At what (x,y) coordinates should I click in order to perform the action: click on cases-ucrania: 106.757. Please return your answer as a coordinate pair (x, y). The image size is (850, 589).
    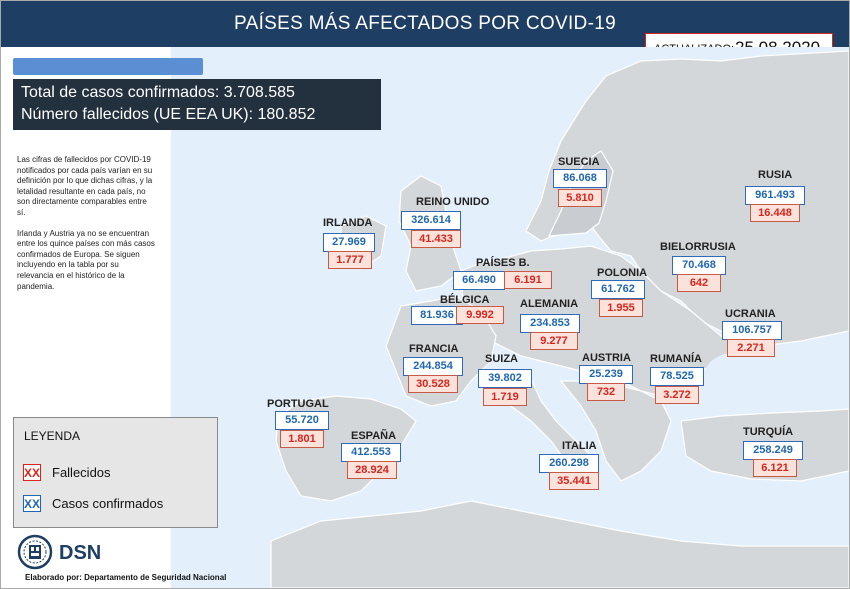
    Looking at the image, I should click on (752, 330).